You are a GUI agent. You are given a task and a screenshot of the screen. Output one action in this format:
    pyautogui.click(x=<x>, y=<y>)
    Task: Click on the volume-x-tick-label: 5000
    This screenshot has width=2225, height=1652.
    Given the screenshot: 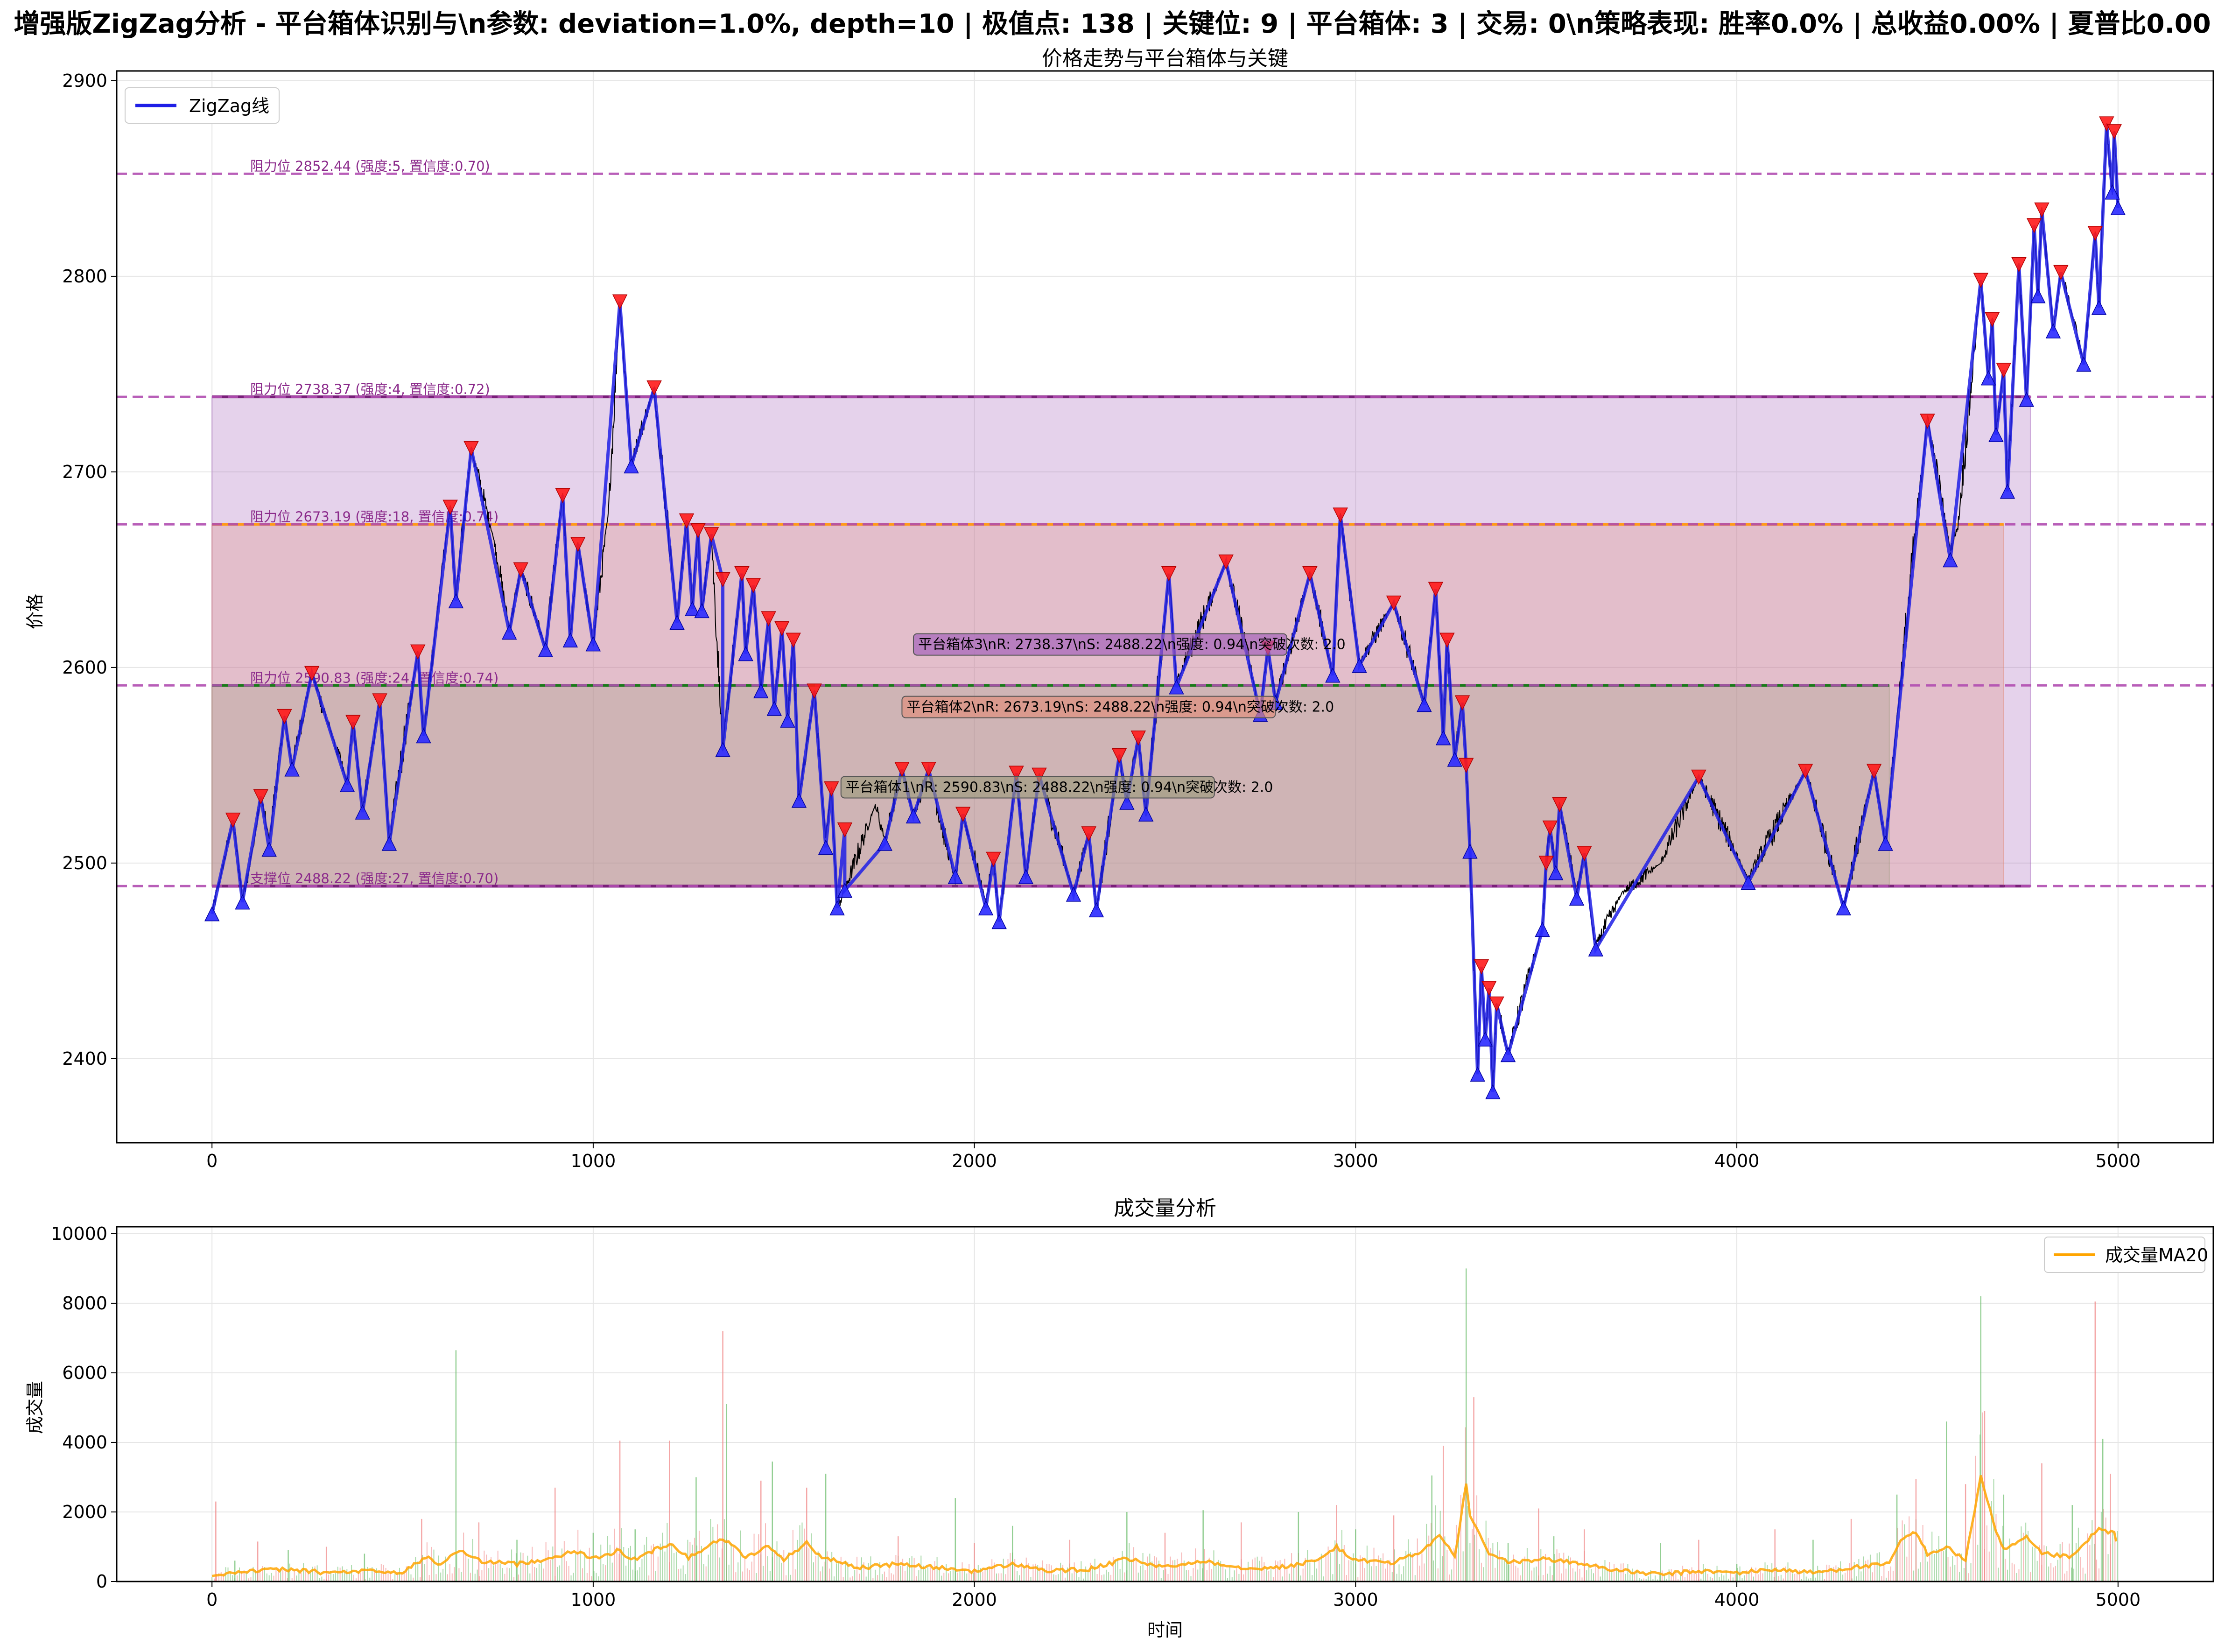 What is the action you would take?
    pyautogui.click(x=2118, y=1599)
    